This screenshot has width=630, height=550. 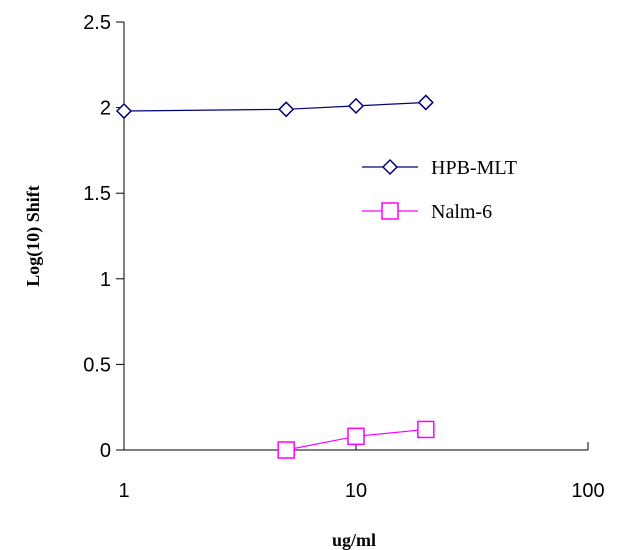 I want to click on legend: HPB-MLT Nalm-6, so click(x=439, y=190).